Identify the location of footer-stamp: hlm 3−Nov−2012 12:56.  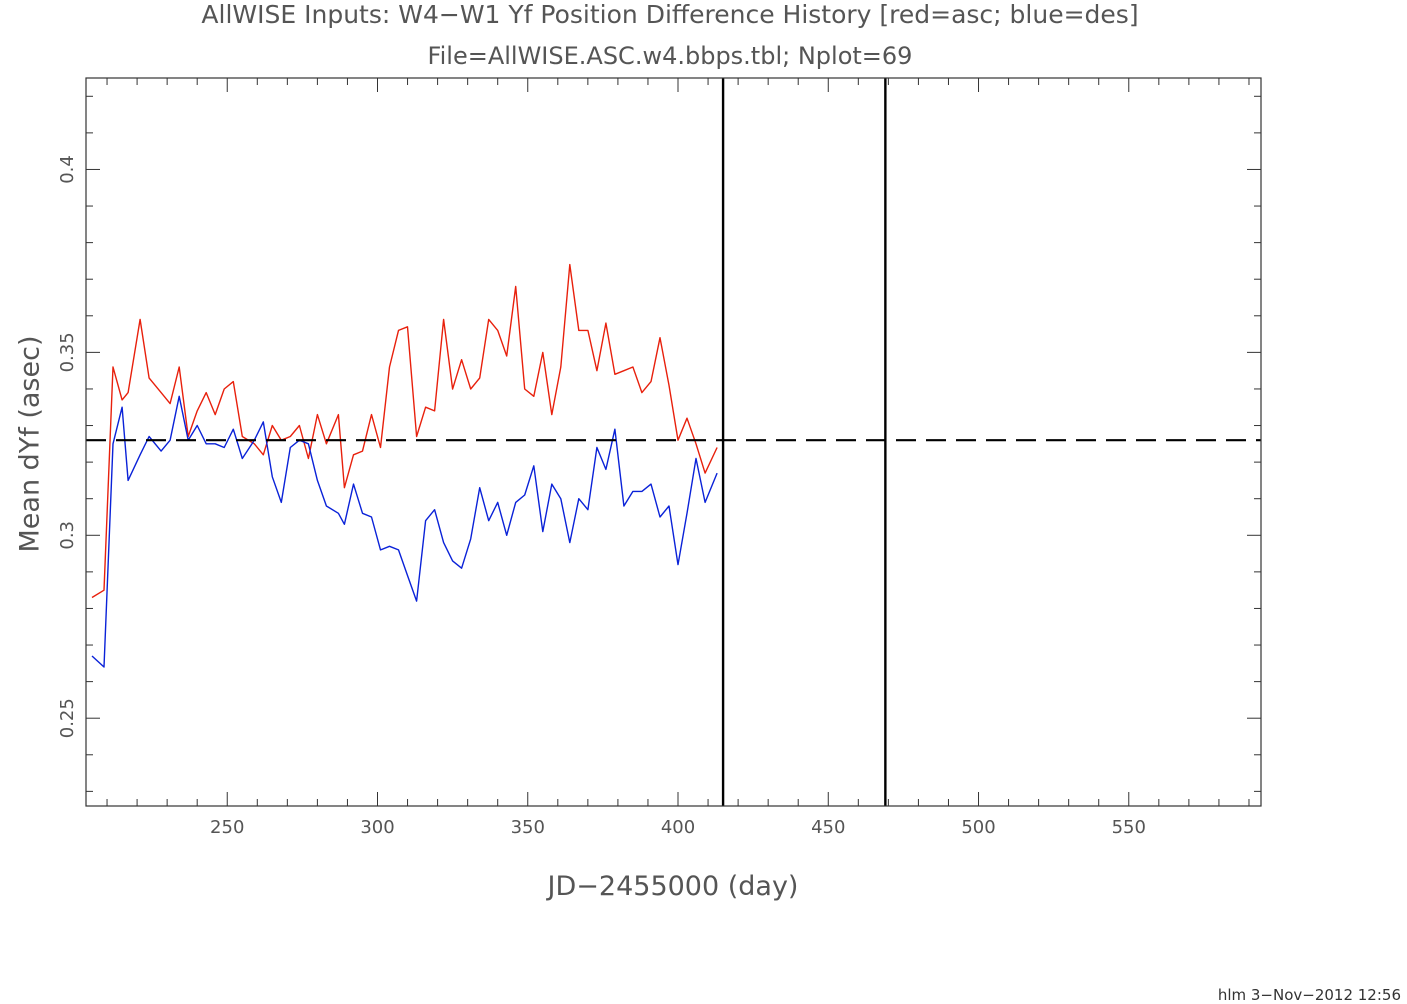
(1309, 995).